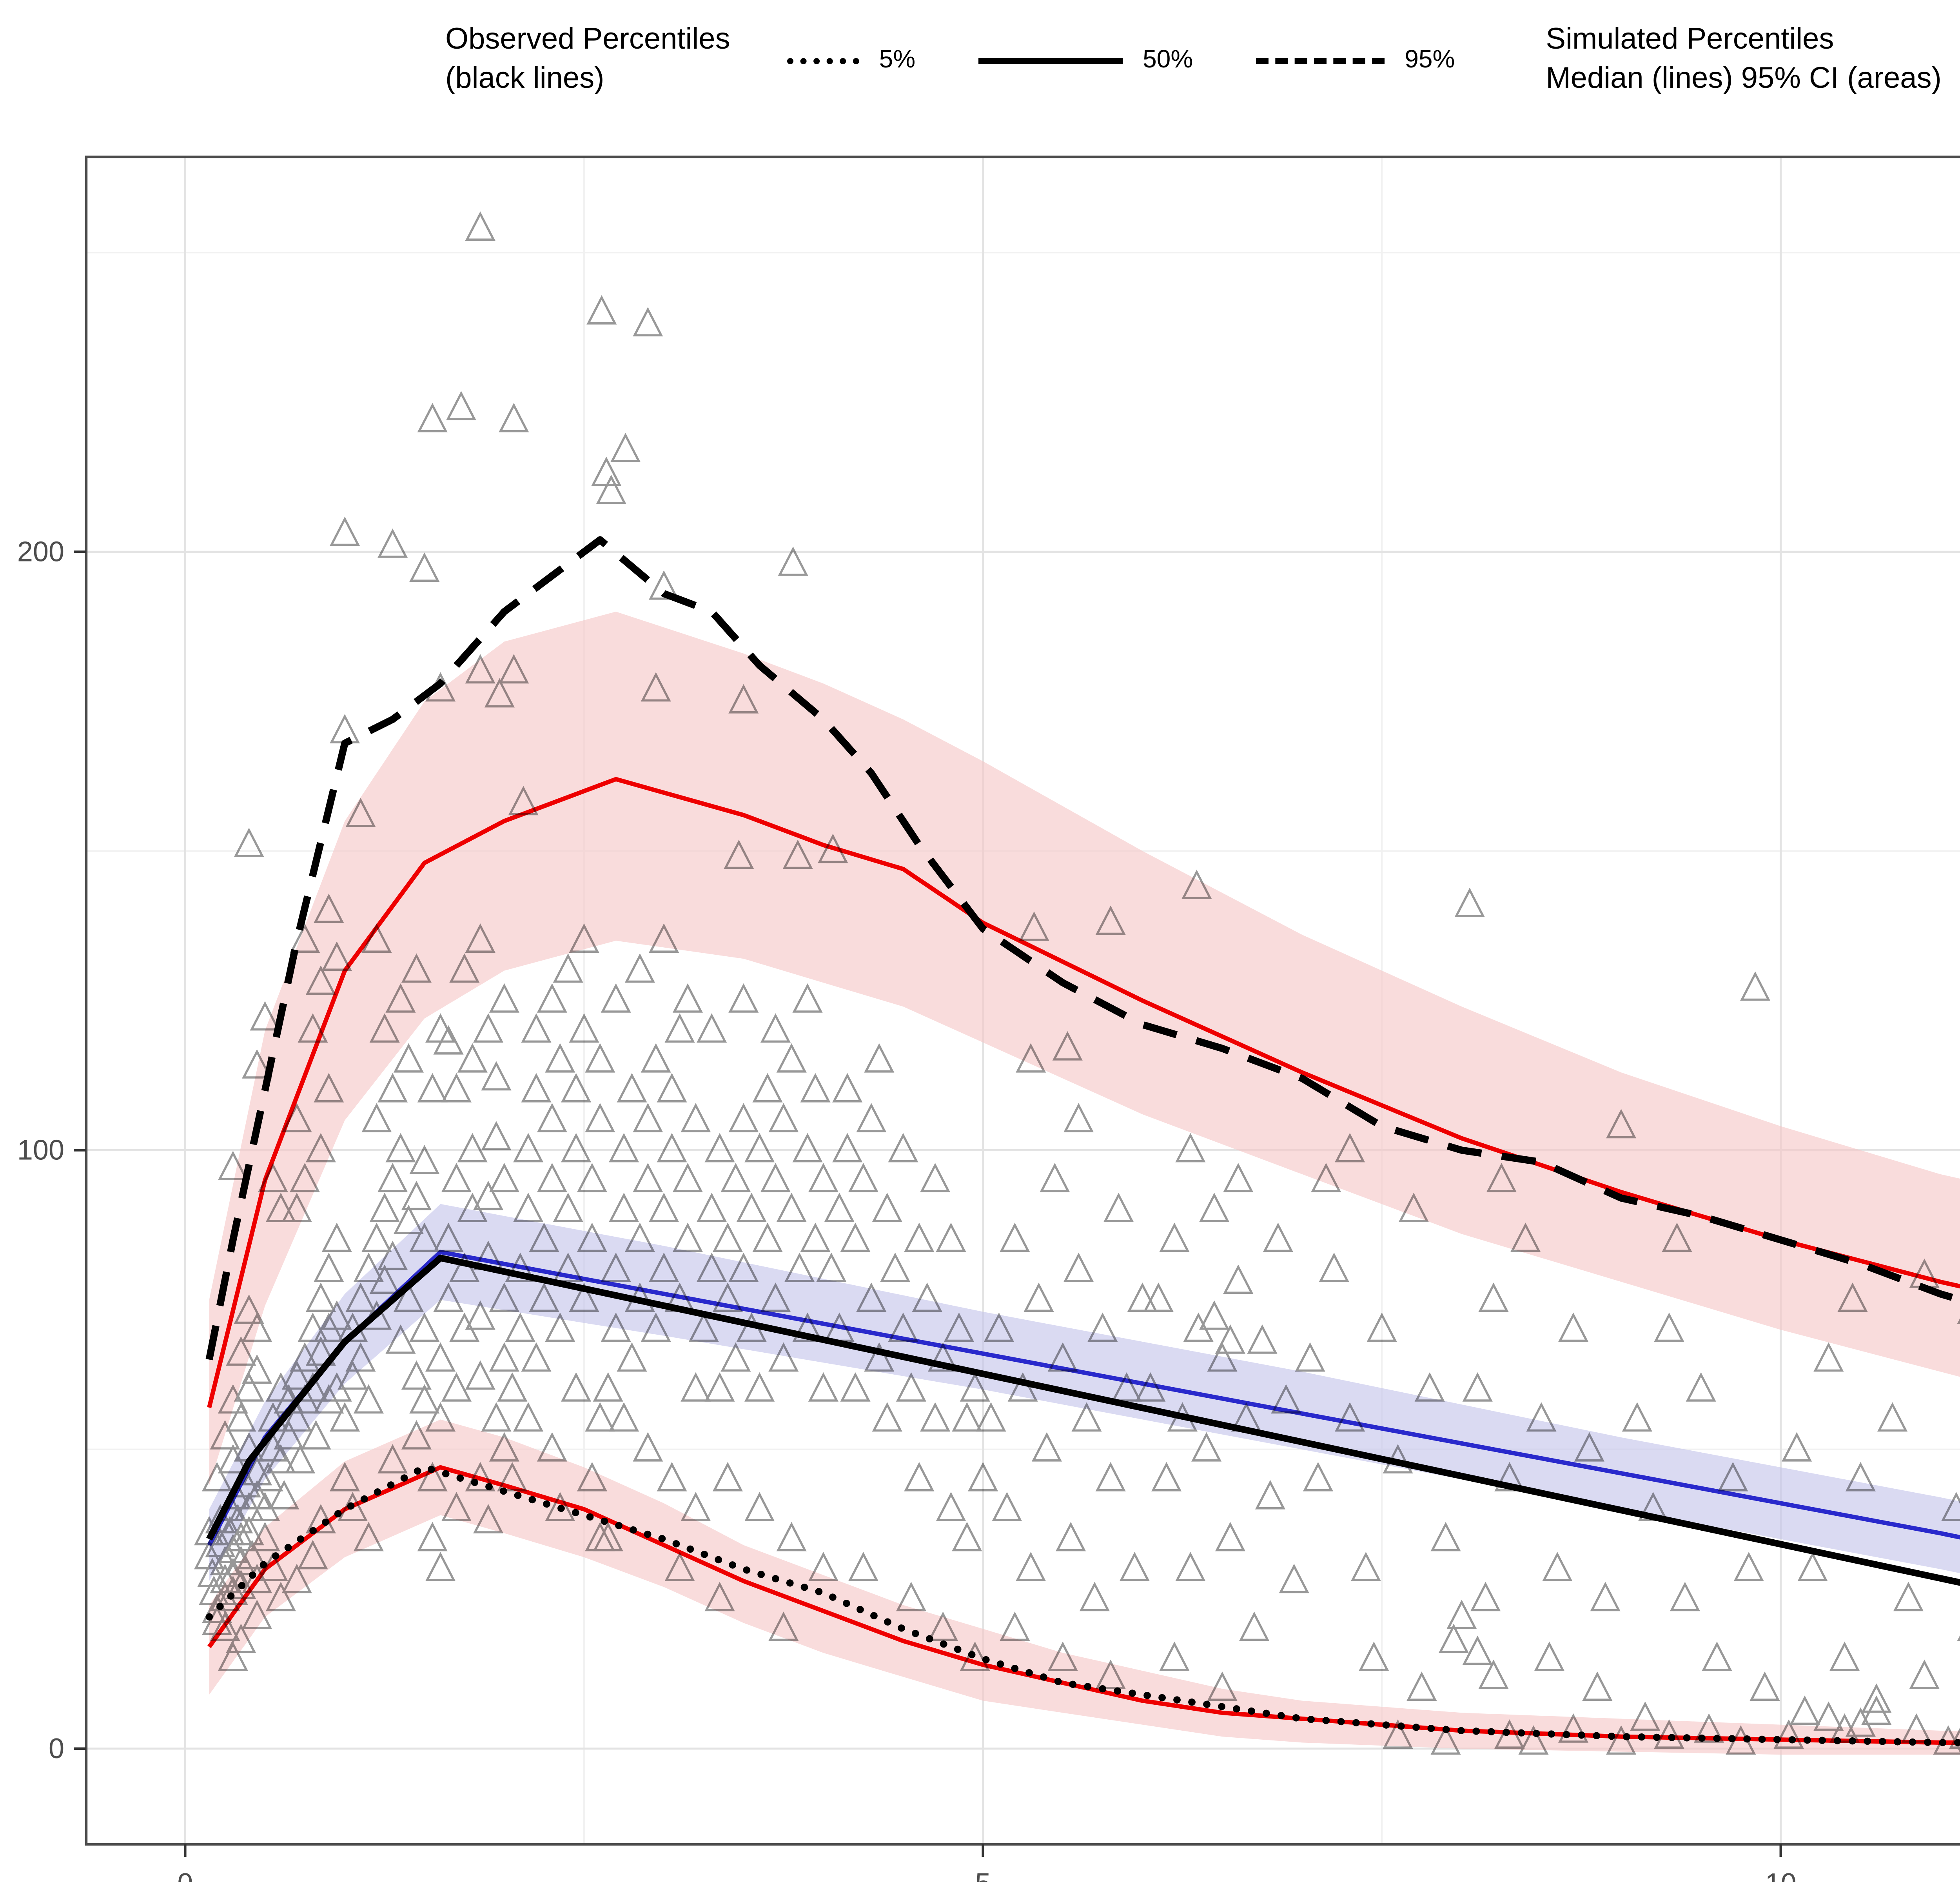 This screenshot has height=1882, width=1960. I want to click on dotted-line-key-icon, so click(823, 60).